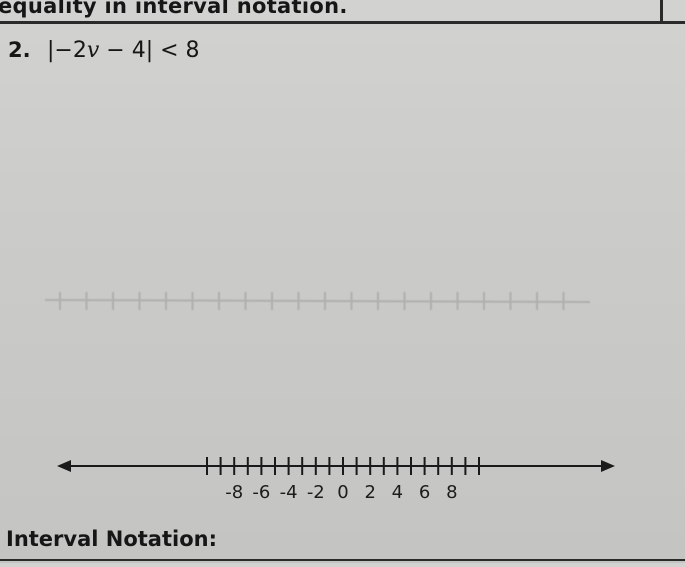 The image size is (685, 567). Describe the element at coordinates (342, 22) in the screenshot. I see `header-divider` at that location.